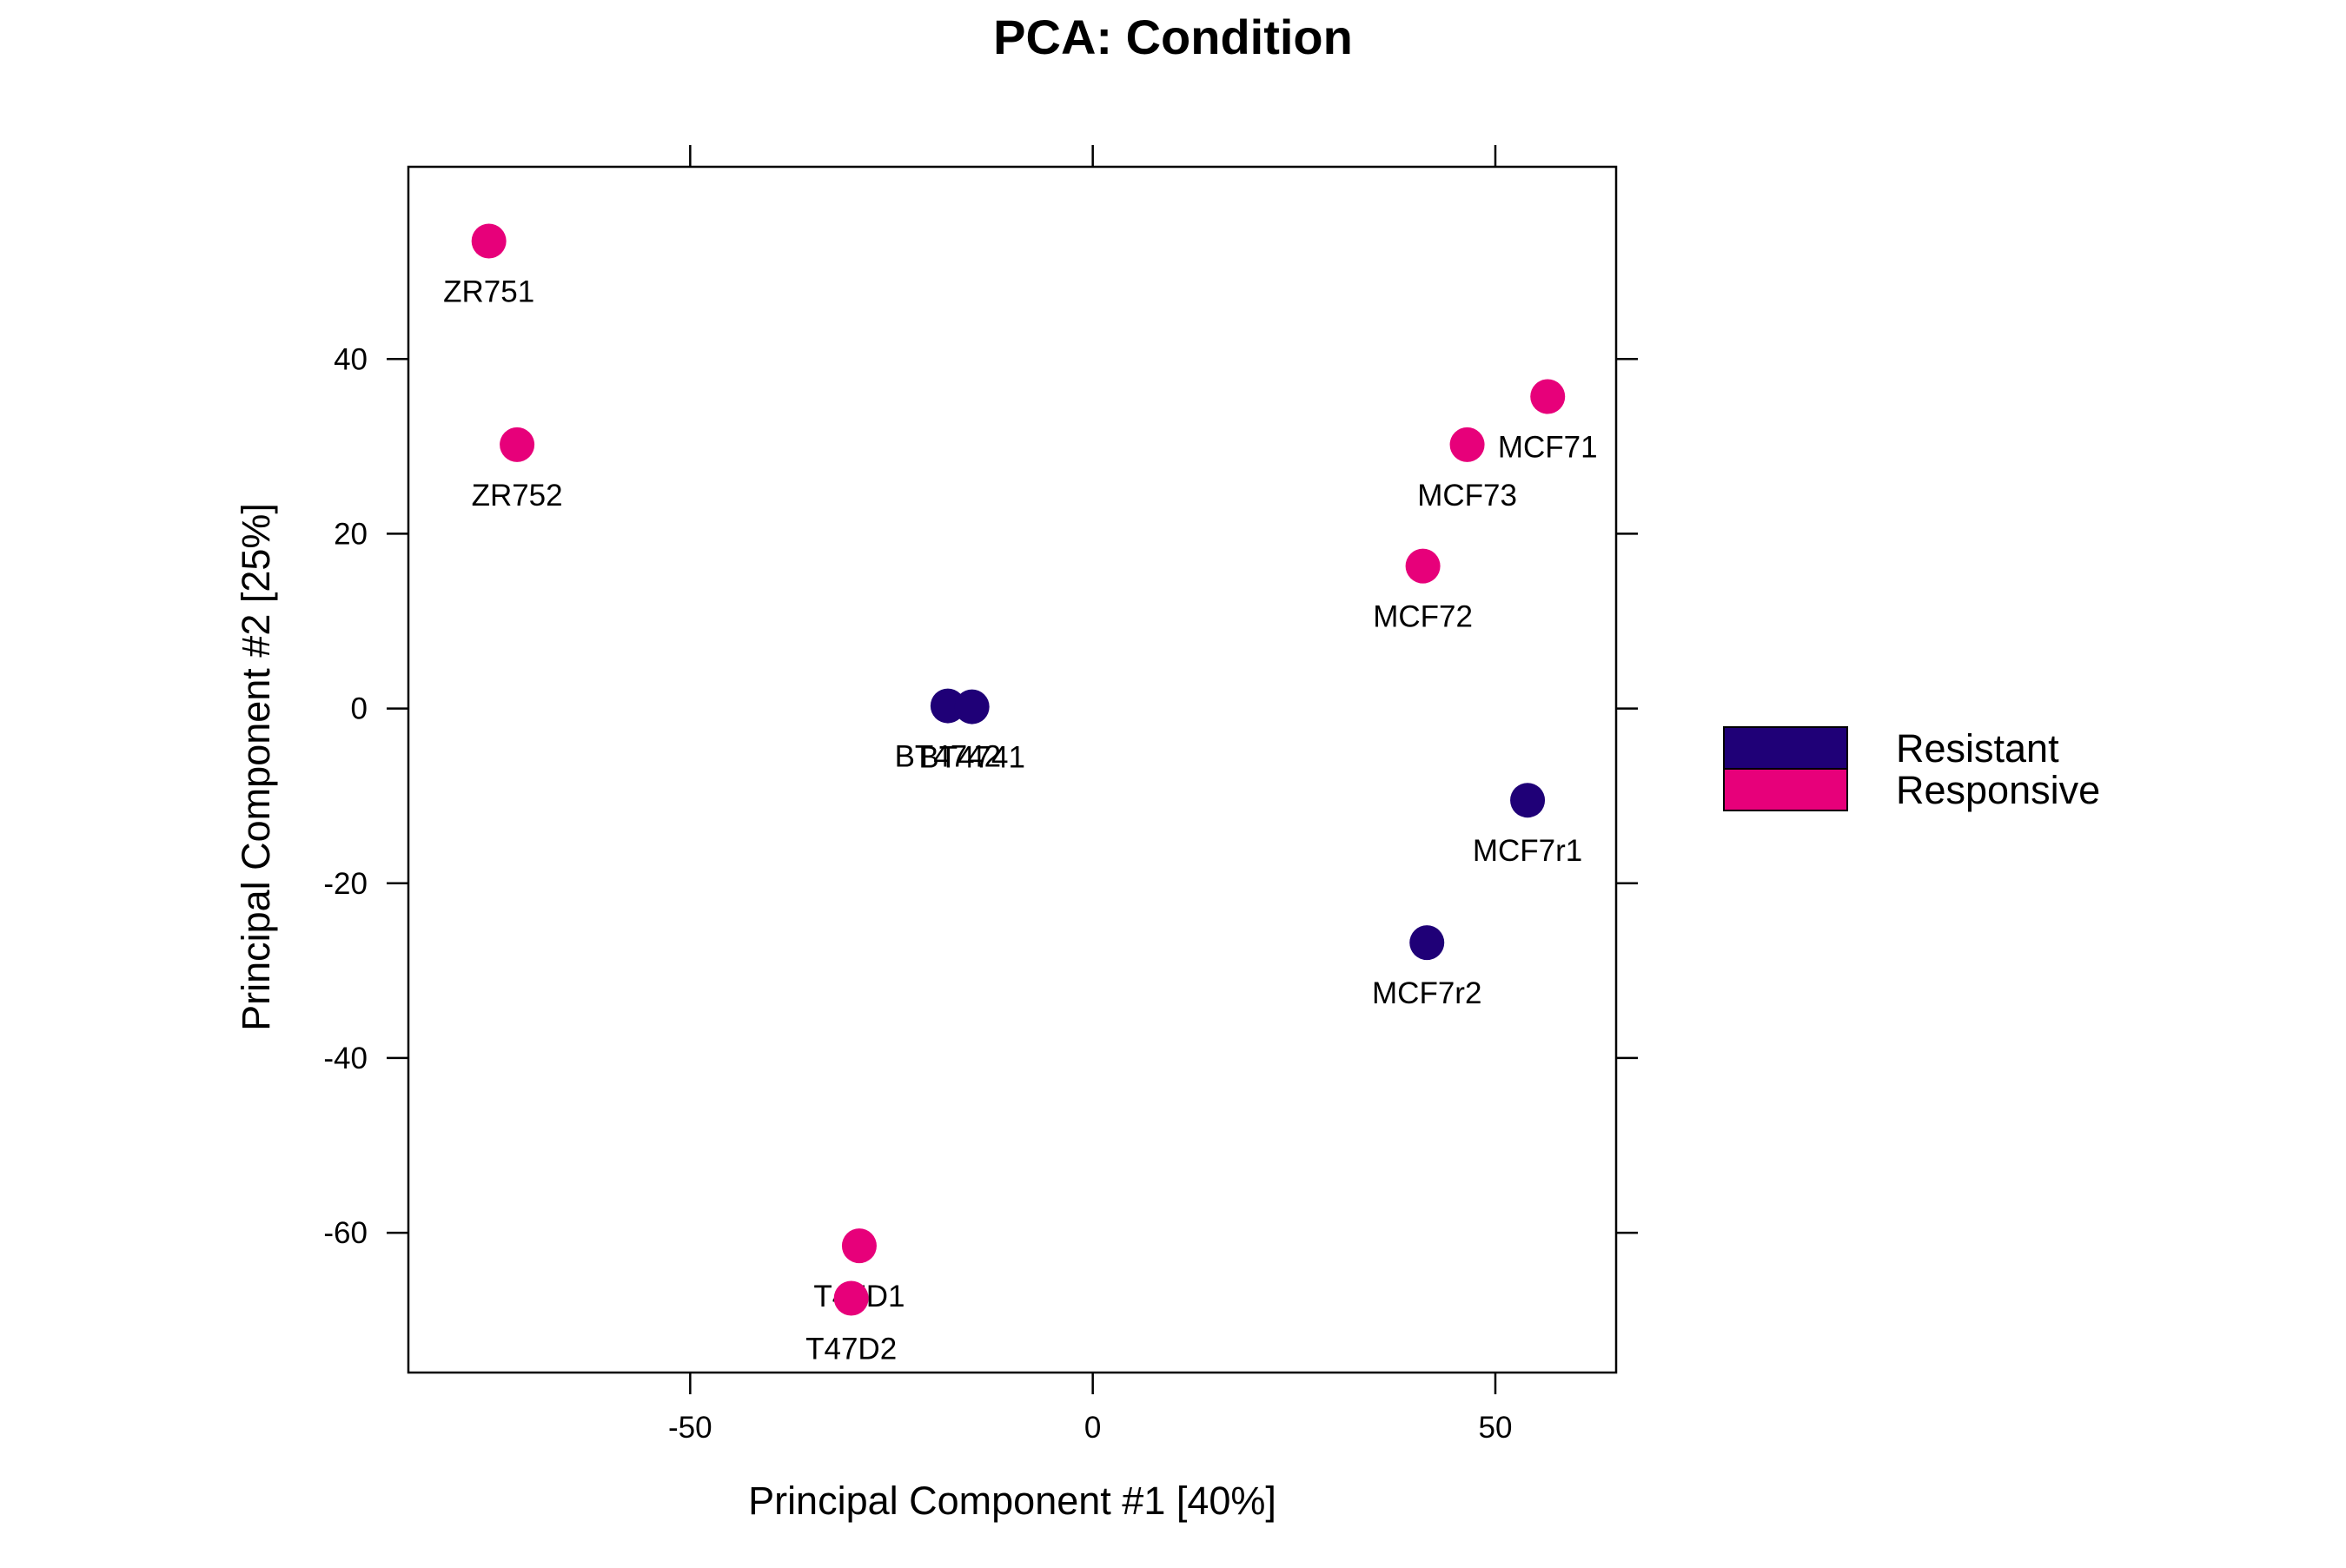 The height and width of the screenshot is (1568, 2346). Describe the element at coordinates (949, 757) in the screenshot. I see `point-label: BT4742` at that location.